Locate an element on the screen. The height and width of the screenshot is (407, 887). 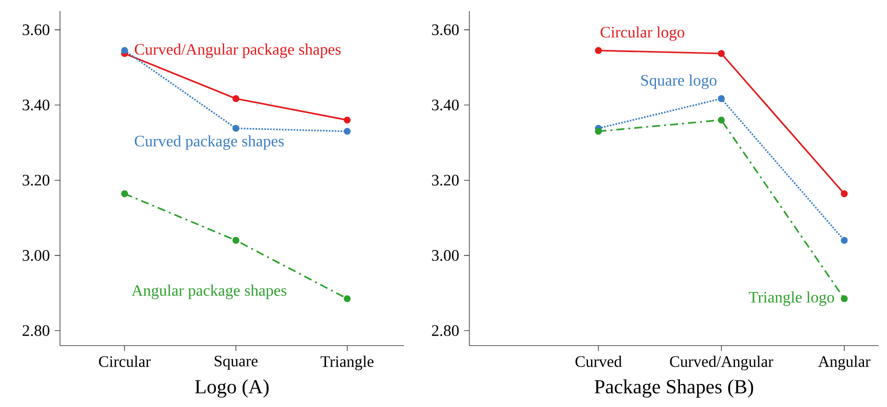
series-label: Curved package shapes is located at coordinates (209, 142).